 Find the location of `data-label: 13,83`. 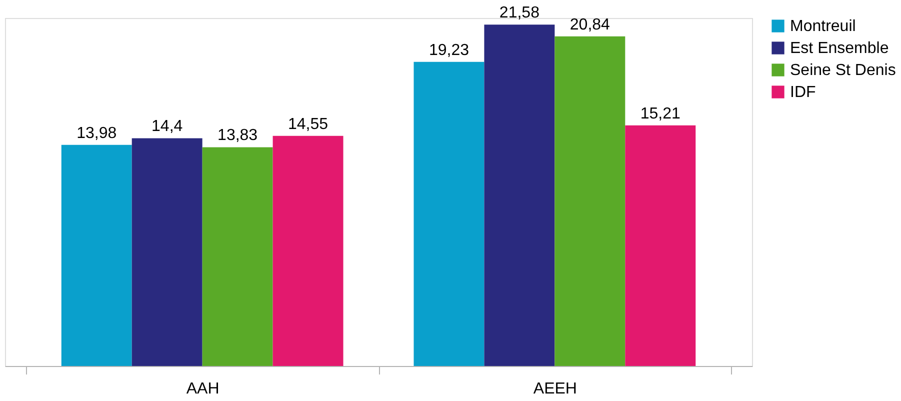

data-label: 13,83 is located at coordinates (238, 135).